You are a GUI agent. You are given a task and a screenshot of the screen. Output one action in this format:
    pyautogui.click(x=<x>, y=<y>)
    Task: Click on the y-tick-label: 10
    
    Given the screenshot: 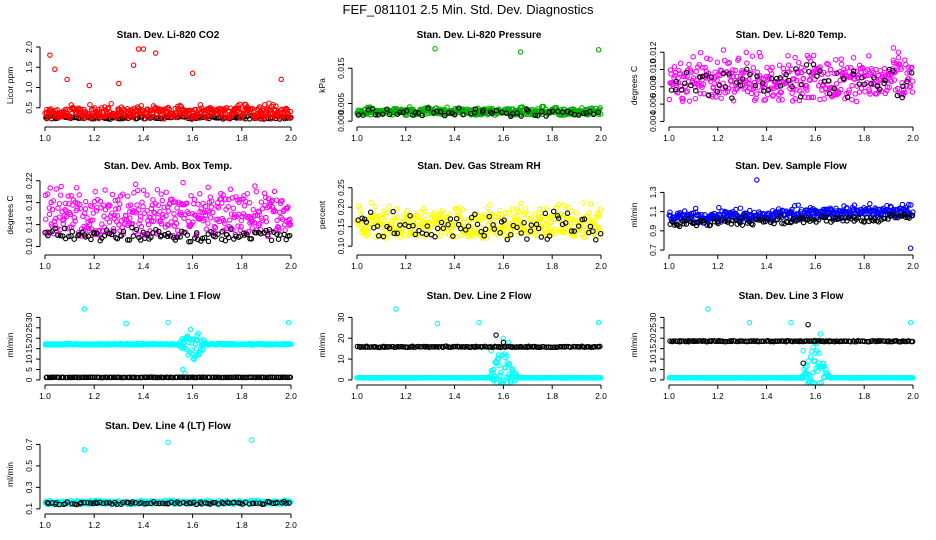 What is the action you would take?
    pyautogui.click(x=29, y=359)
    